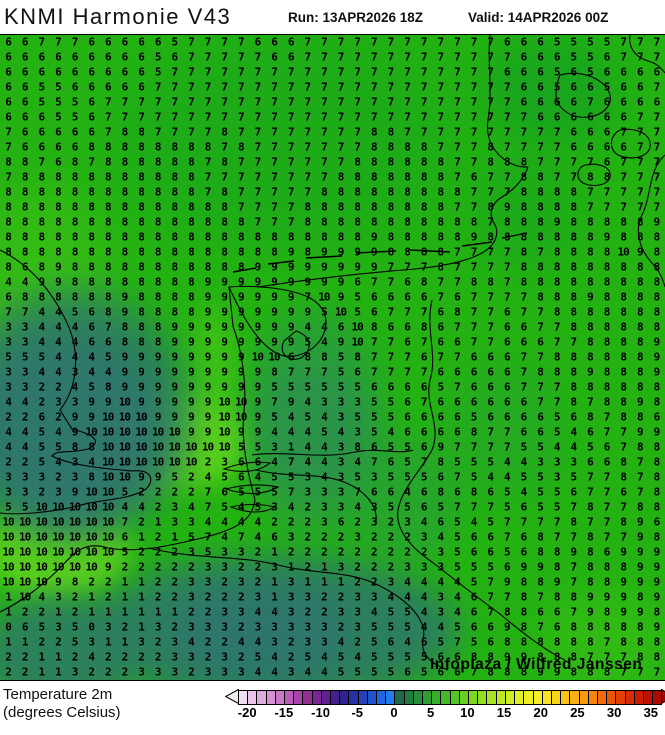 The image size is (665, 735). What do you see at coordinates (450, 697) in the screenshot?
I see `colorbar-segments` at bounding box center [450, 697].